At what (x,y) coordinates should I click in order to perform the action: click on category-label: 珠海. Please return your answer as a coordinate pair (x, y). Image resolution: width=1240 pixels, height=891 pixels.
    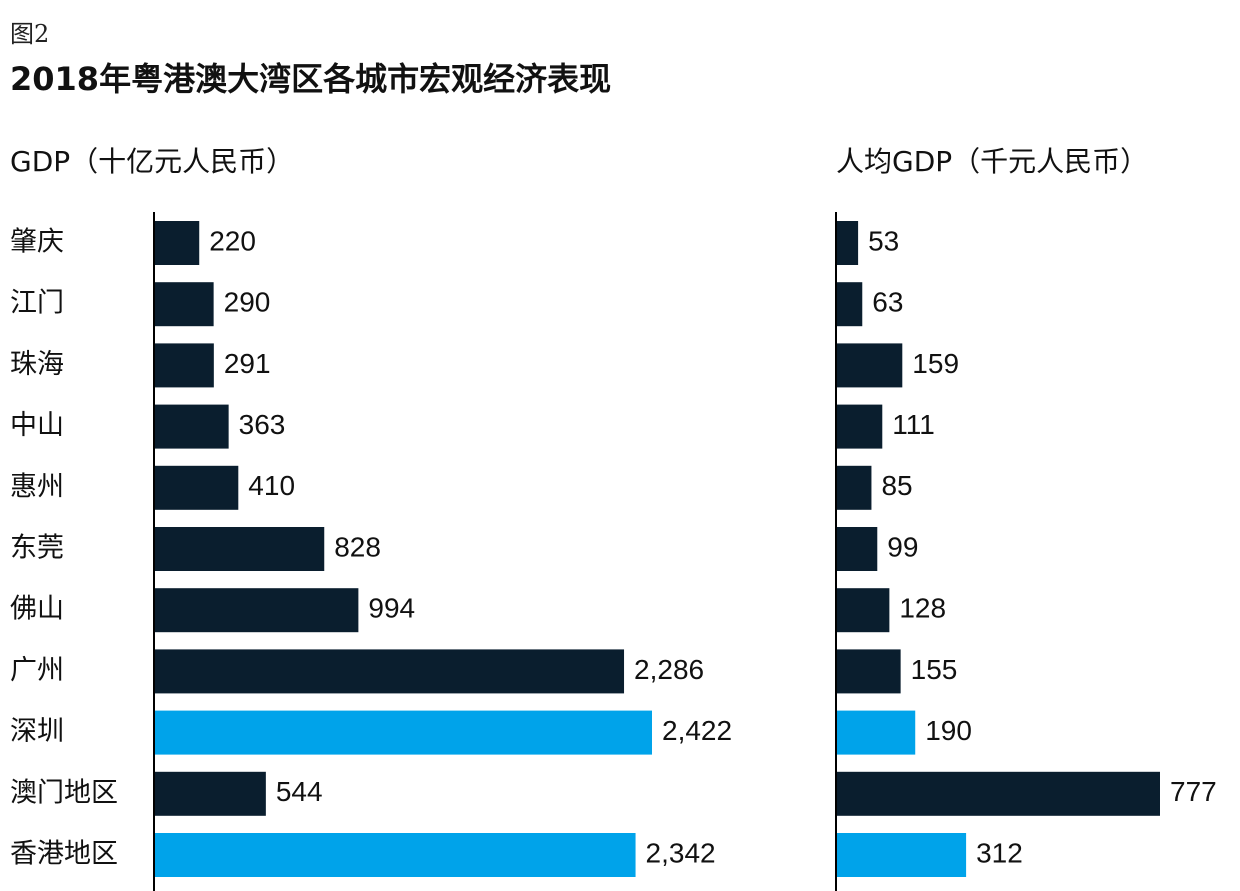
    Looking at the image, I should click on (37, 364).